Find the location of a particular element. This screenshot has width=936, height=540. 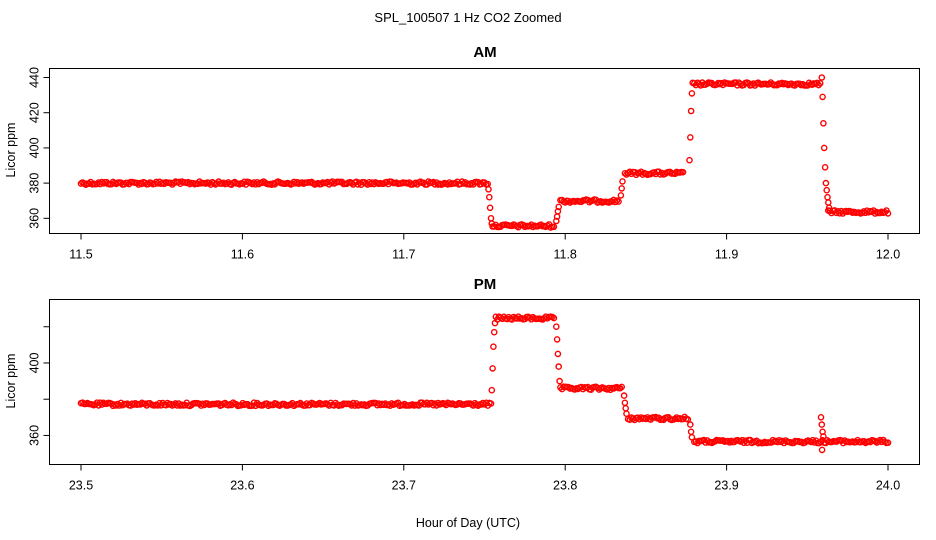

pm-y-axis-label: Licor ppm is located at coordinates (11, 381).